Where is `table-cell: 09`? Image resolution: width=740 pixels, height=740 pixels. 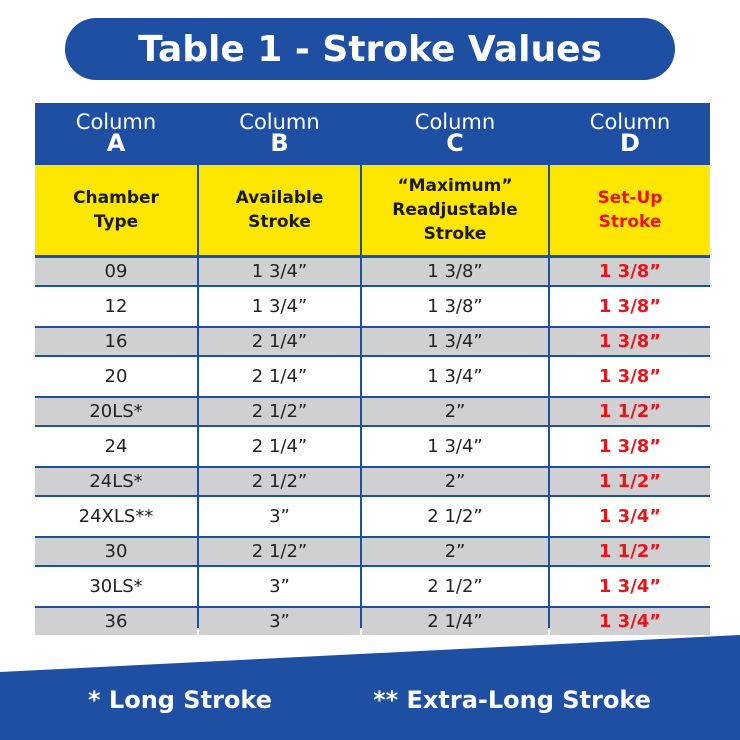 table-cell: 09 is located at coordinates (116, 271).